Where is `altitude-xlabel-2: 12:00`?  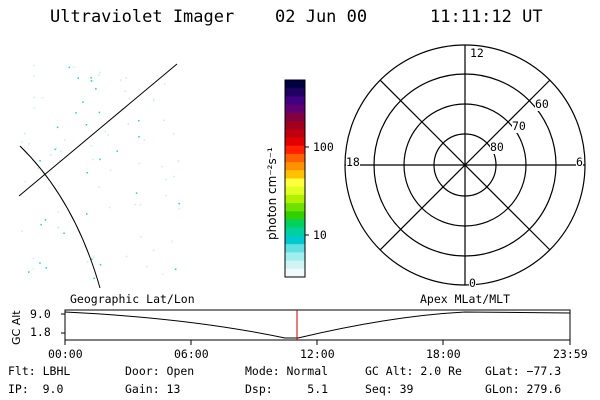
altitude-xlabel-2: 12:00 is located at coordinates (317, 354).